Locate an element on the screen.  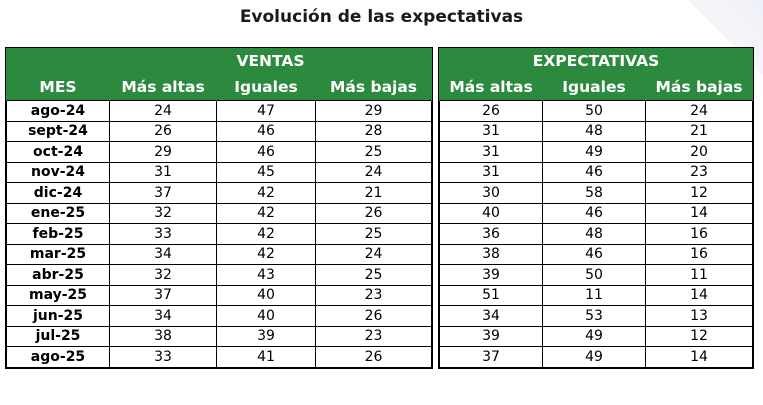
cell-expect-mas-altas: 51 is located at coordinates (491, 295).